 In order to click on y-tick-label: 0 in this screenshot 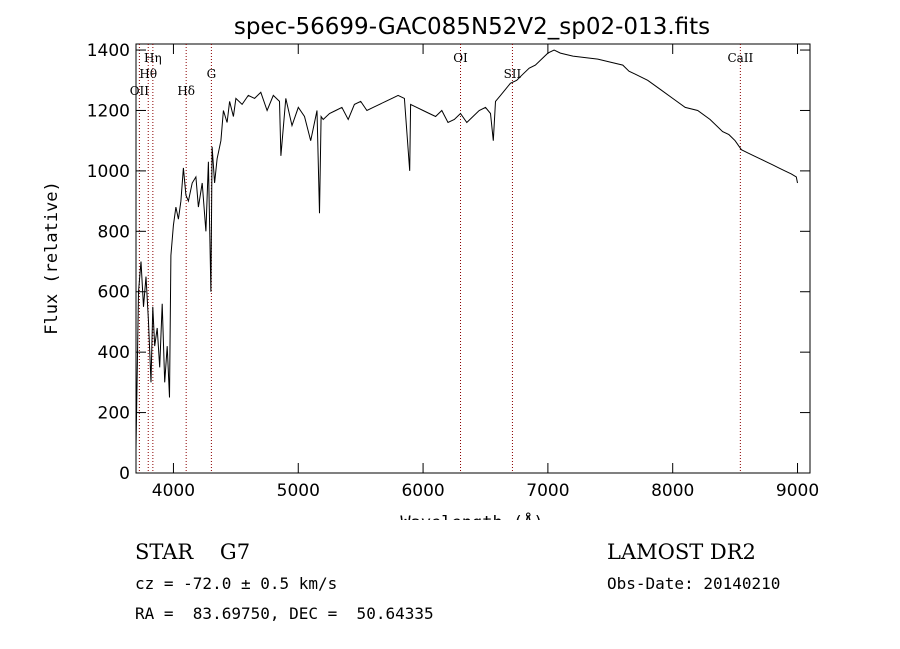, I will do `click(124, 474)`.